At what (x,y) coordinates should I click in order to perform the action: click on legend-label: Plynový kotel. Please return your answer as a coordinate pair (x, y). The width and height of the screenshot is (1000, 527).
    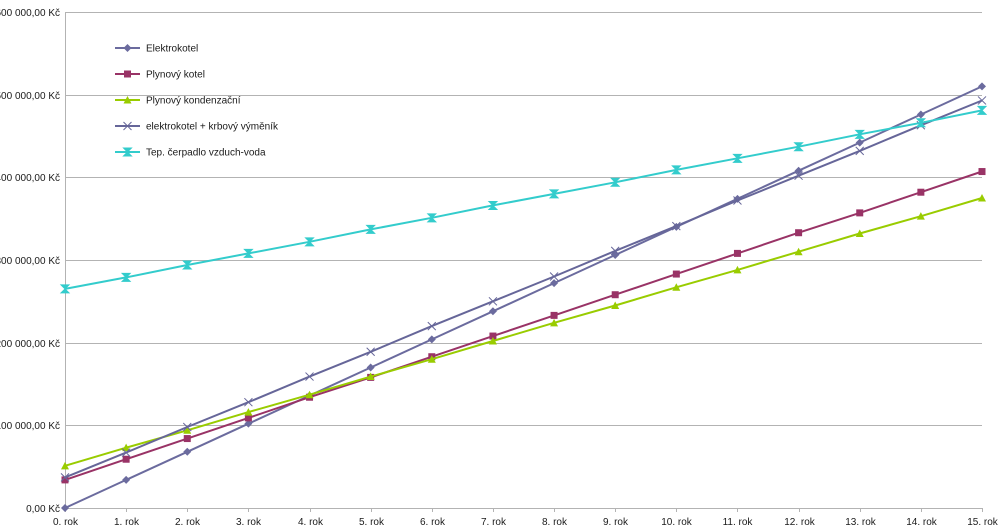
    Looking at the image, I should click on (175, 75).